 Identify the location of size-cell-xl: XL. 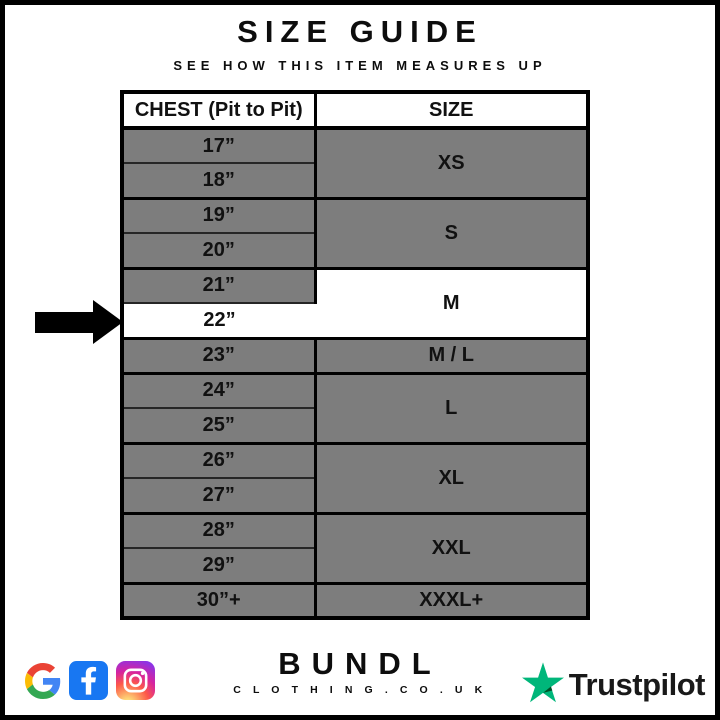
(451, 479).